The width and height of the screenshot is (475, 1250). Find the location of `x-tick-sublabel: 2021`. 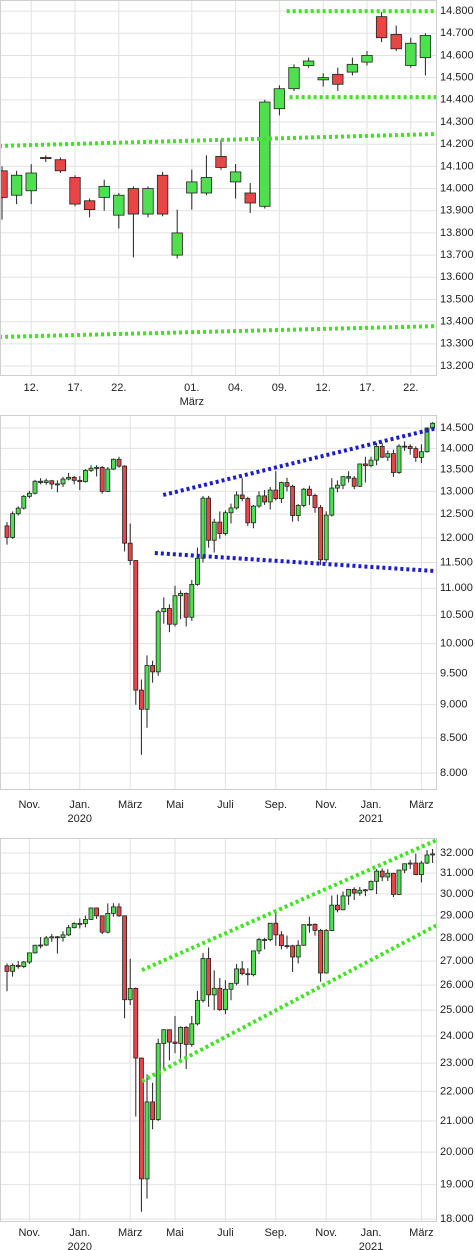

x-tick-sublabel: 2021 is located at coordinates (371, 1245).